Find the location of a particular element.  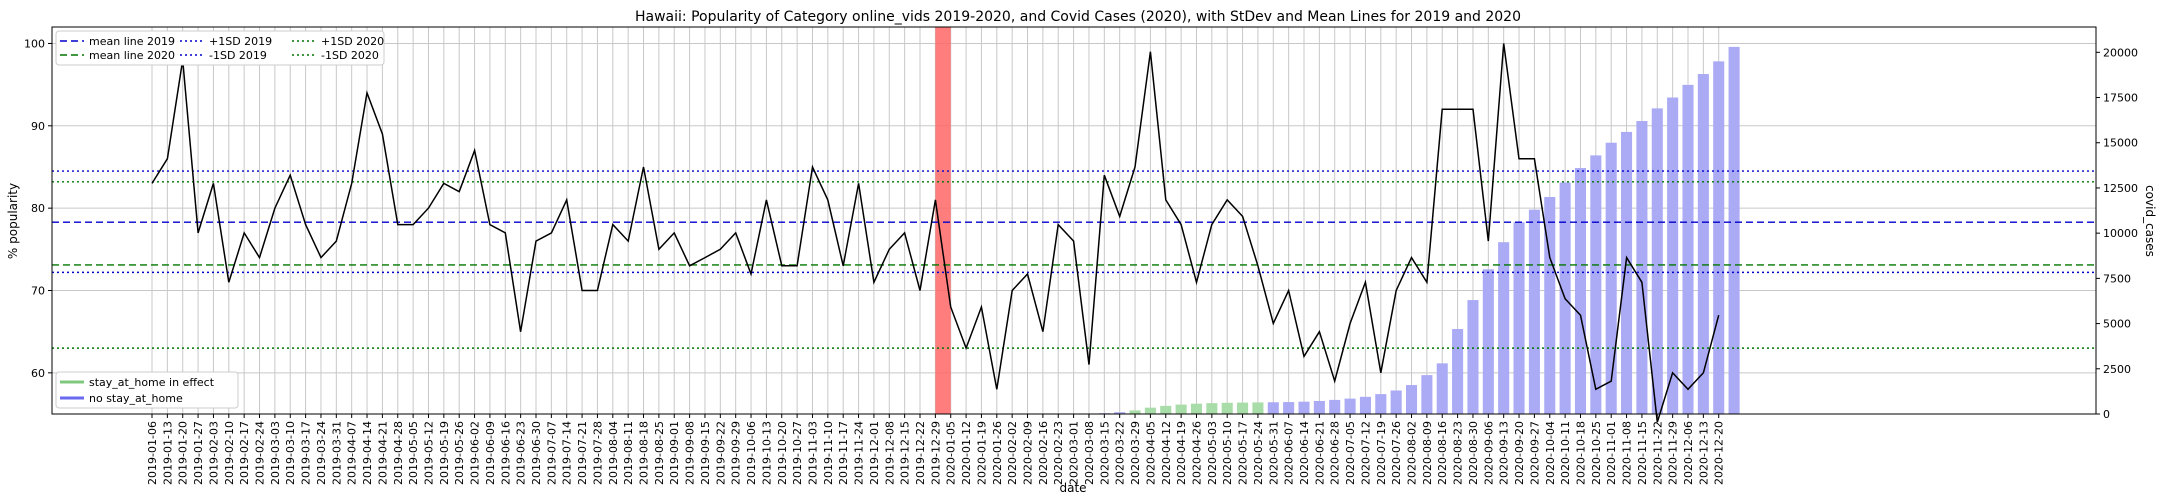

x-tick-label: 2020-08-23 is located at coordinates (1458, 453).